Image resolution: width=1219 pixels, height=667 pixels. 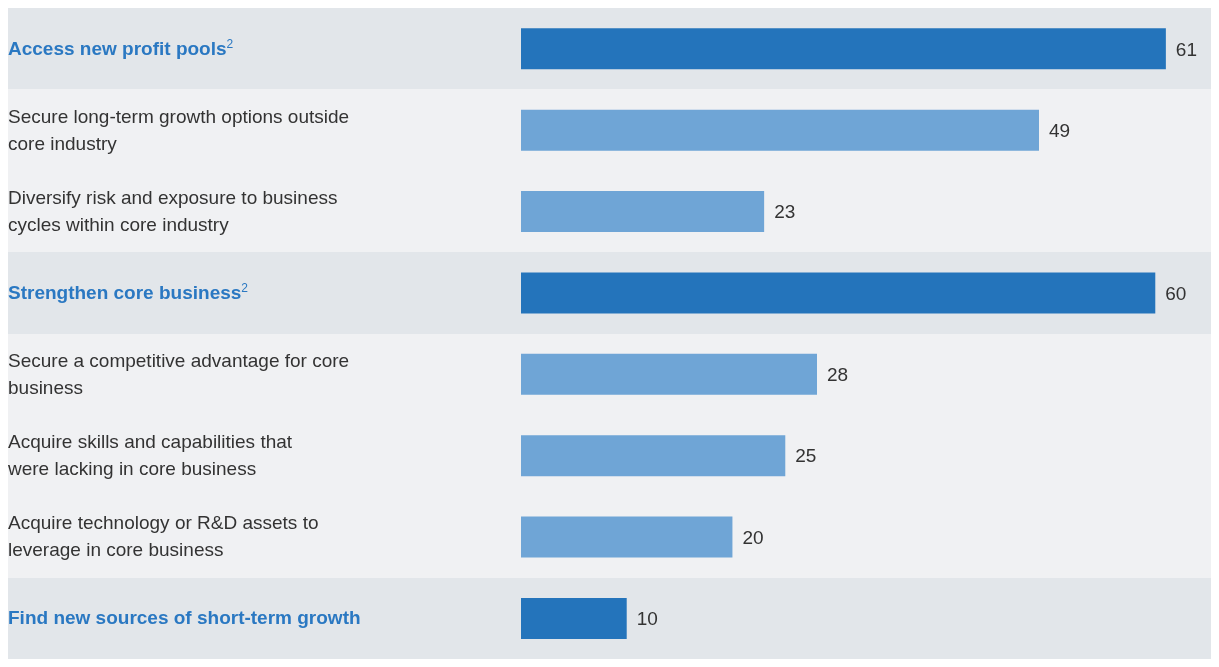 What do you see at coordinates (838, 375) in the screenshot?
I see `data-label: 28` at bounding box center [838, 375].